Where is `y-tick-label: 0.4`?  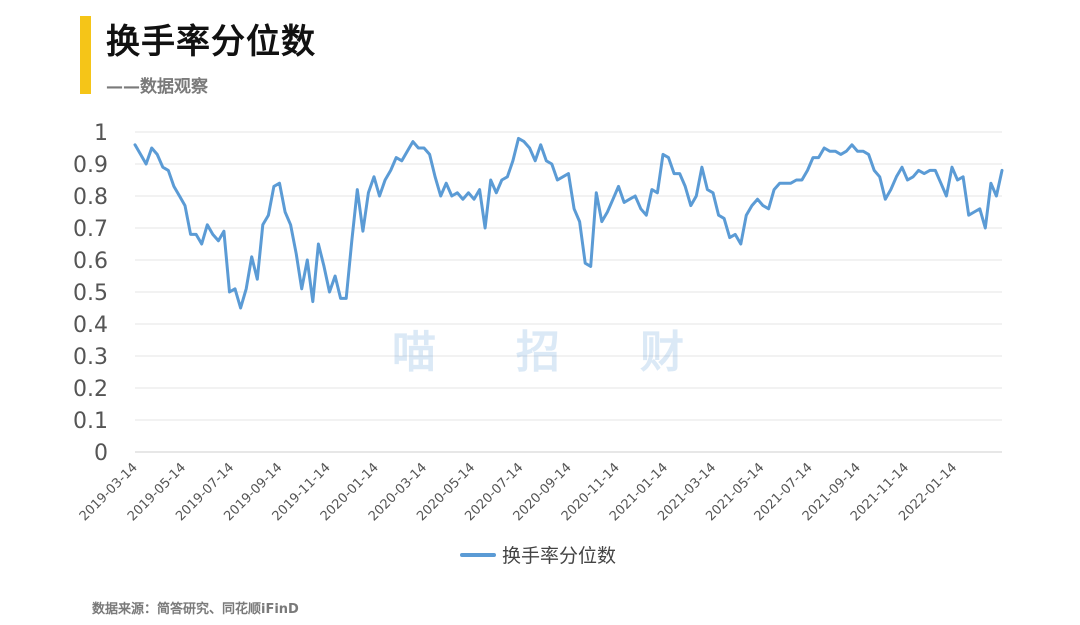 y-tick-label: 0.4 is located at coordinates (90, 325).